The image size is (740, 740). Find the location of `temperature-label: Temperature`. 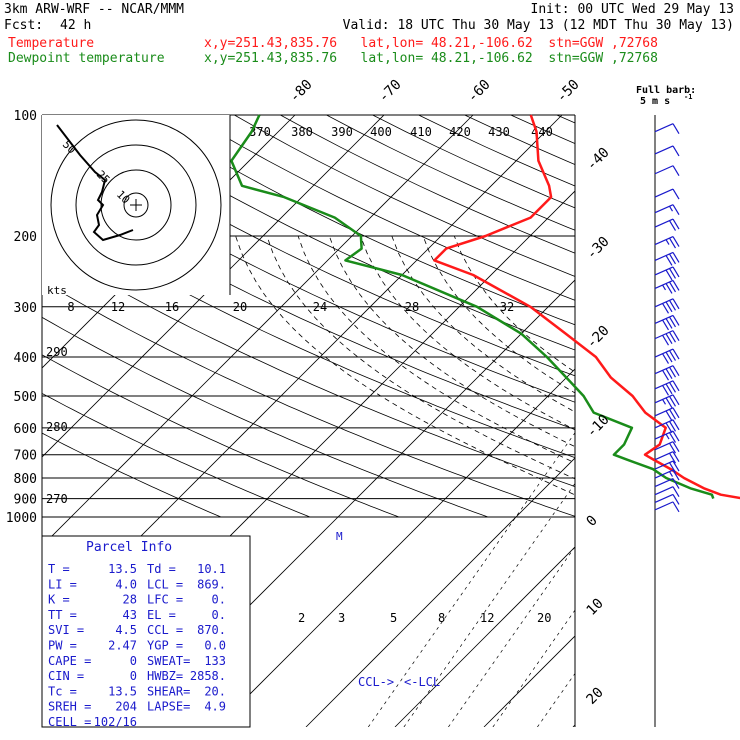

temperature-label: Temperature is located at coordinates (51, 43).